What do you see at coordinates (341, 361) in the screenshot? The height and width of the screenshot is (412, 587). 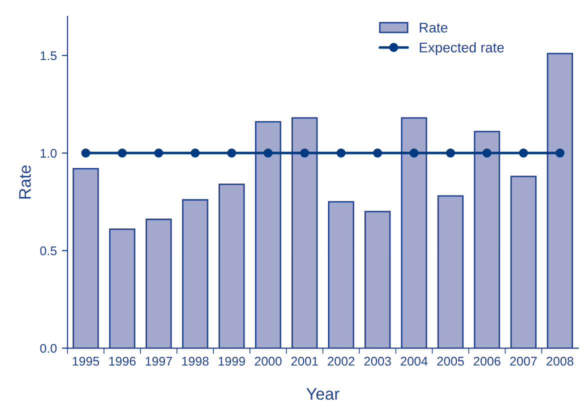 I see `x-tick-label: 2002` at bounding box center [341, 361].